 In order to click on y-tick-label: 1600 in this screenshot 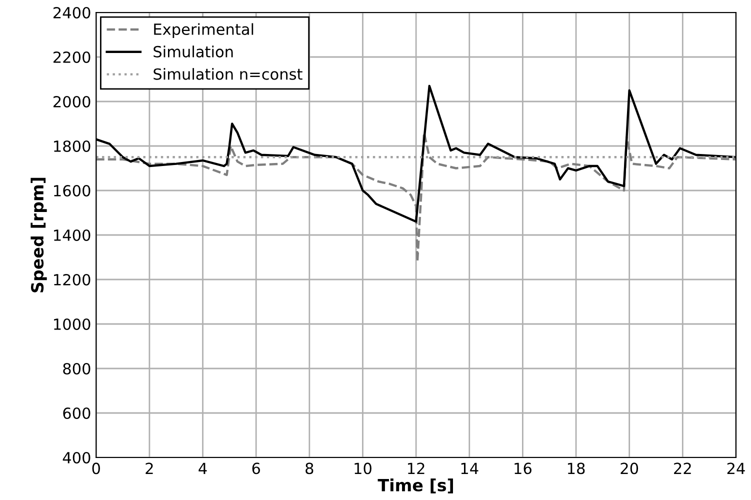, I will do `click(72, 190)`.